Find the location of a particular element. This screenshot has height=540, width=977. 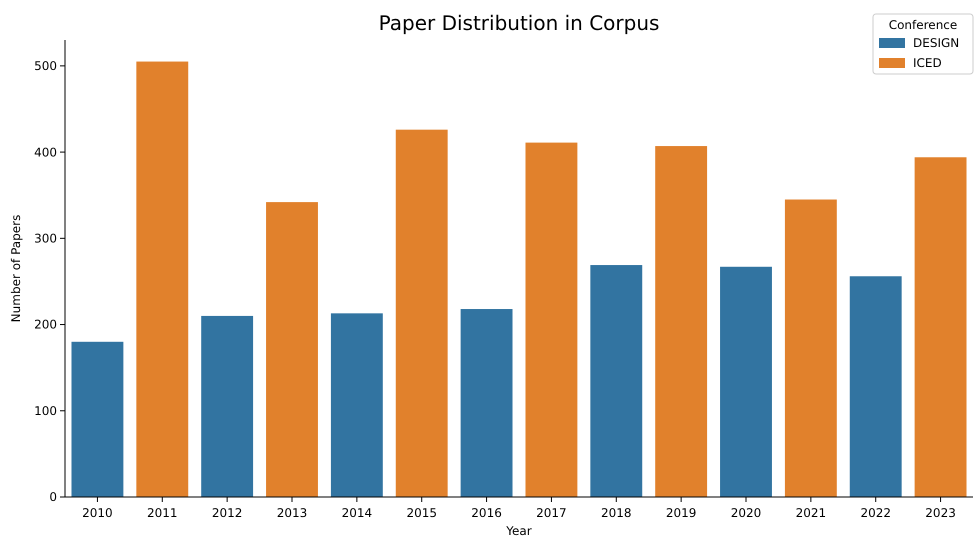

x-tick-label: 2022 is located at coordinates (875, 513).